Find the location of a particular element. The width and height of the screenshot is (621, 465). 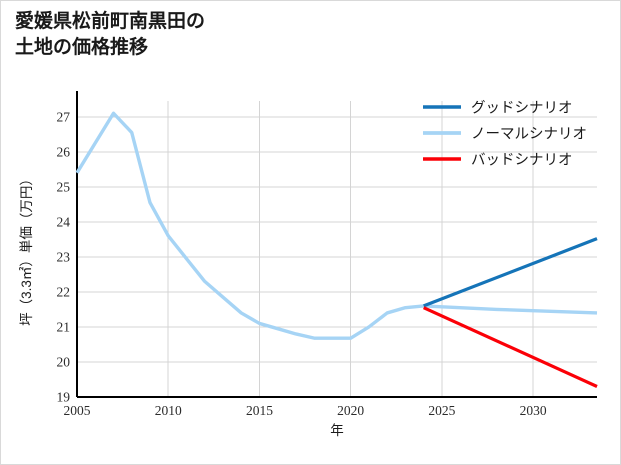

y-tick-label: 24 is located at coordinates (64, 221).